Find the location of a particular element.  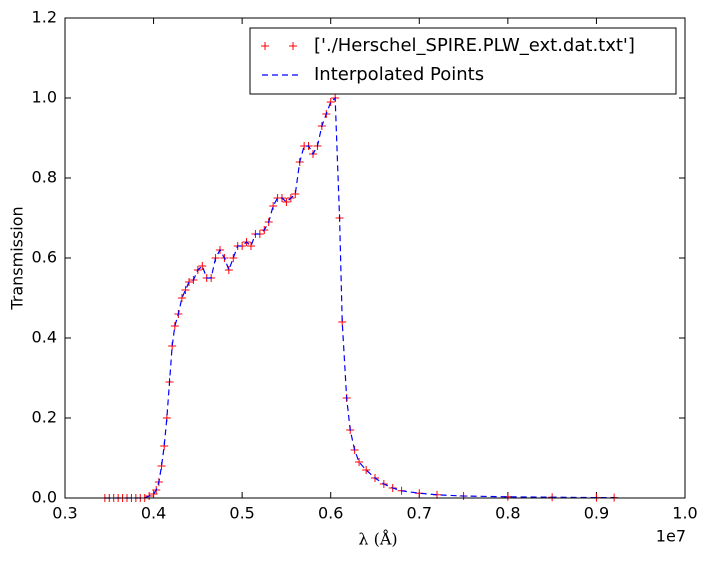

x-tick-label: 0.8 is located at coordinates (507, 513).